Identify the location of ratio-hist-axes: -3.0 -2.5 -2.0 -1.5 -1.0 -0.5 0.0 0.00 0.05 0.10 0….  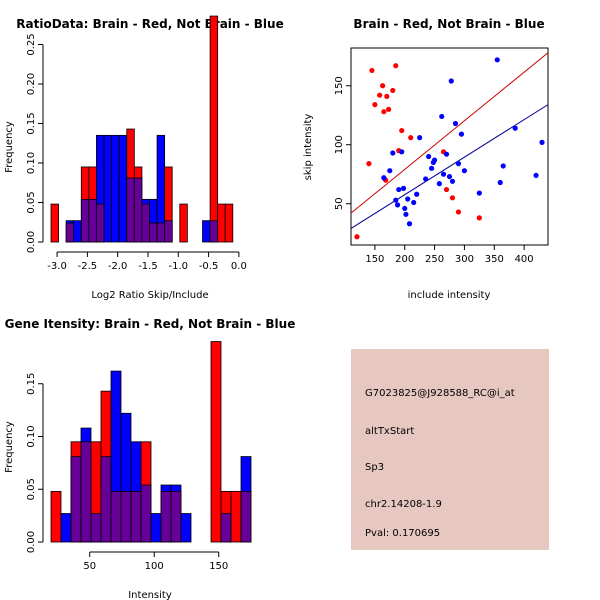
(136, 152).